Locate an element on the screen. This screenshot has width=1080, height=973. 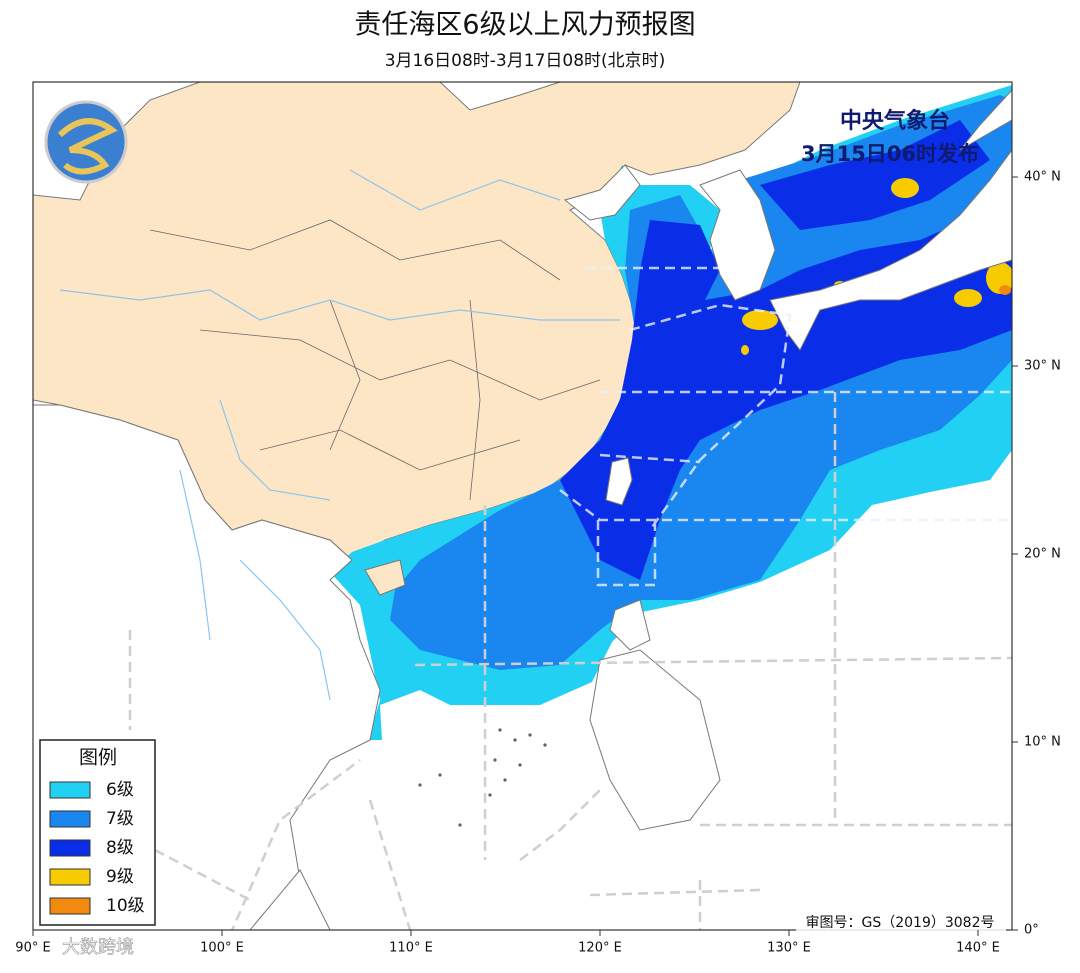
approval-number: 审图号：GS（2019）3082号 is located at coordinates (900, 923).